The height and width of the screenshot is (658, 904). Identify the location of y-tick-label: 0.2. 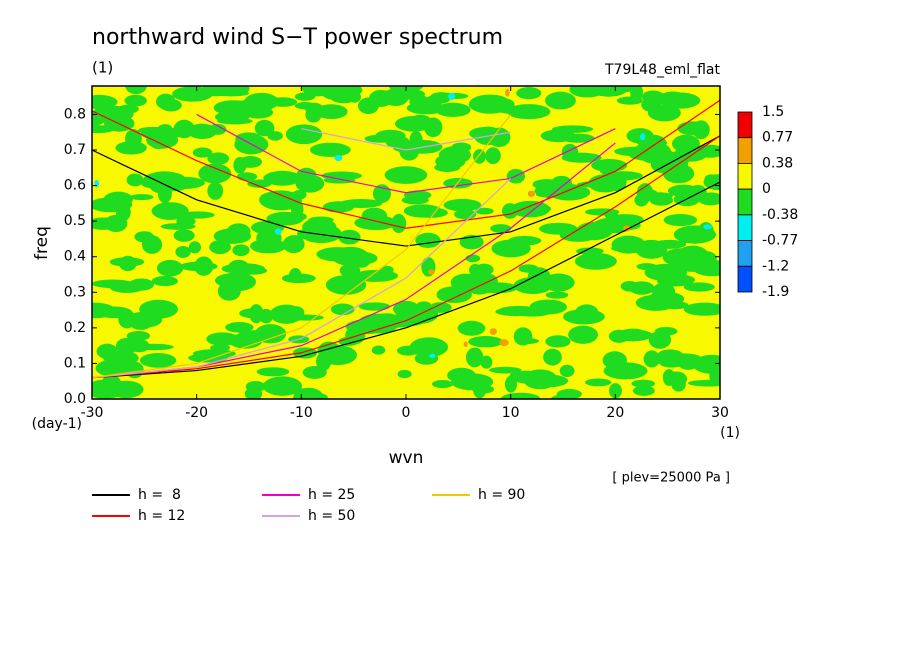
(75, 328).